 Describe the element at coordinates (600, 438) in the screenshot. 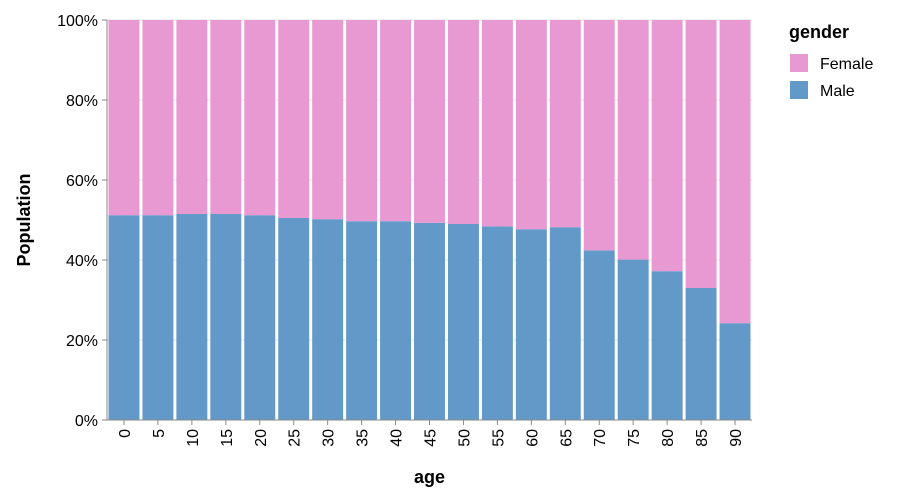

I see `x-tick-label: 70` at that location.